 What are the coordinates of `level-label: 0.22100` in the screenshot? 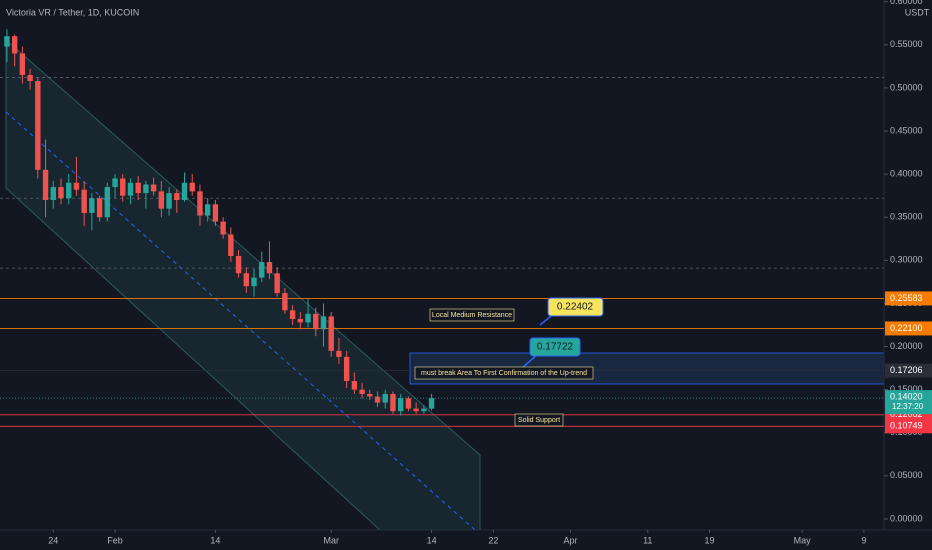 It's located at (906, 328).